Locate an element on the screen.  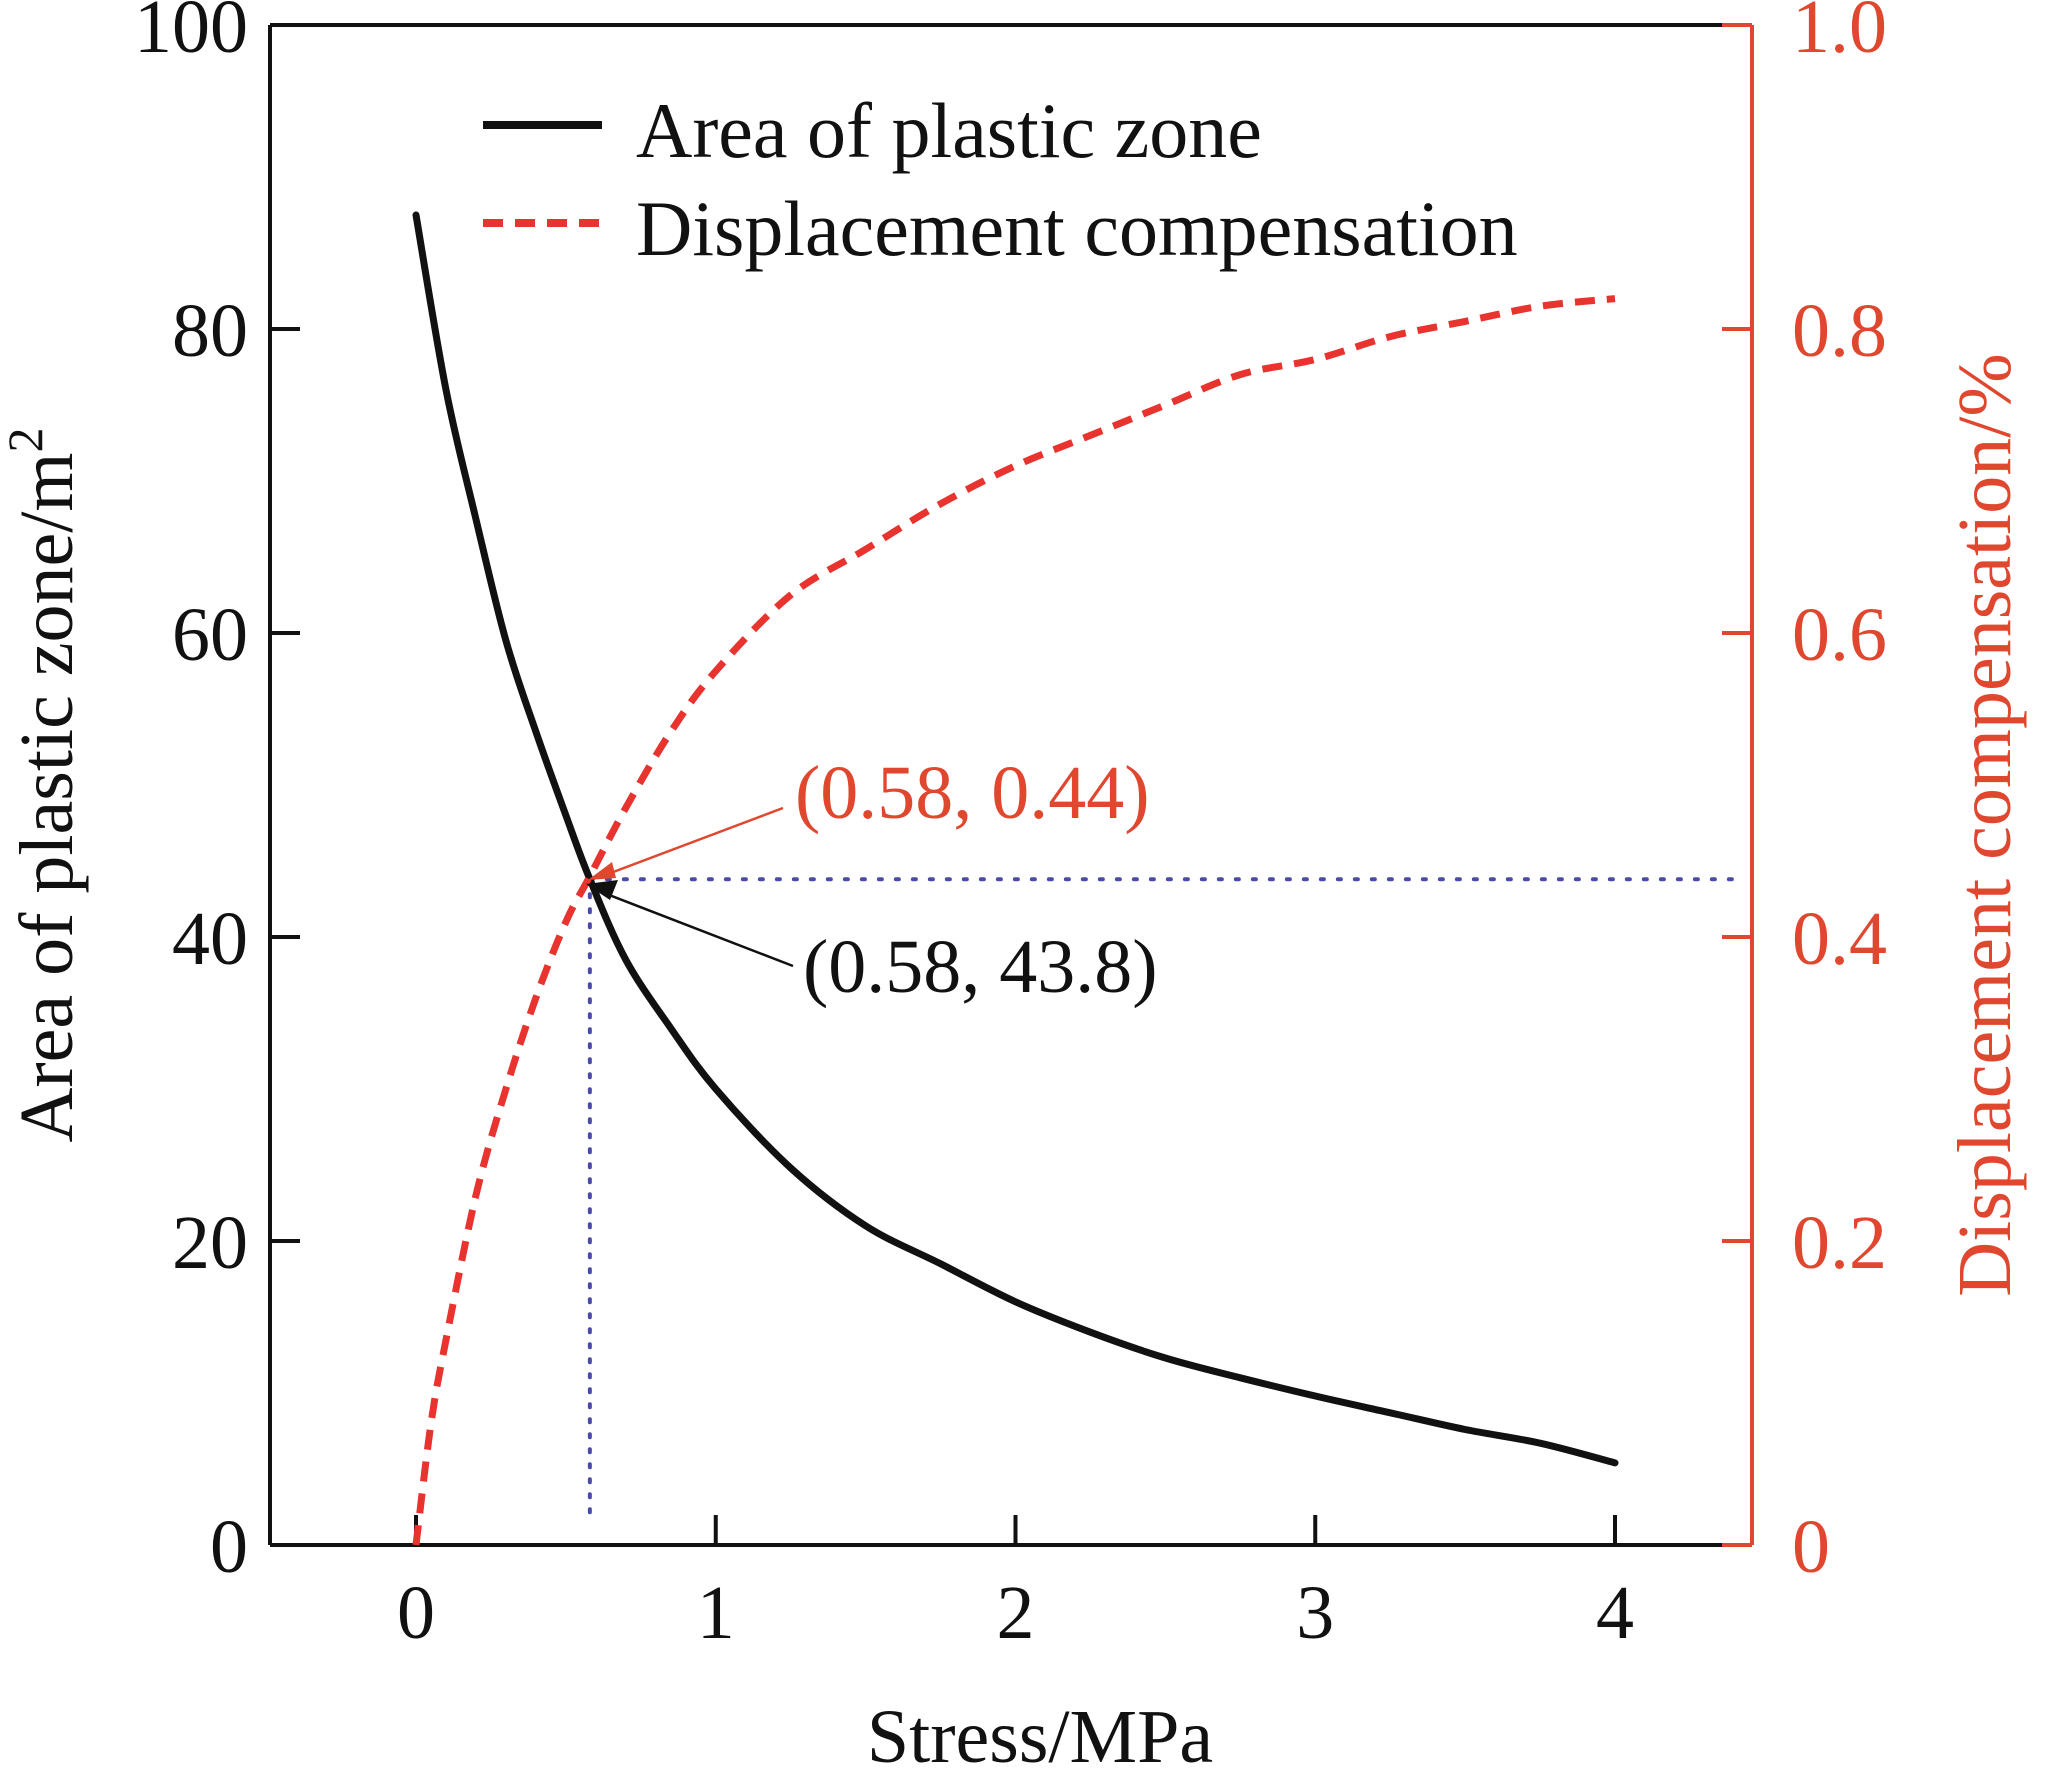
y-axis-left-title: Area of plastic zone/m2 is located at coordinates (44, 784).